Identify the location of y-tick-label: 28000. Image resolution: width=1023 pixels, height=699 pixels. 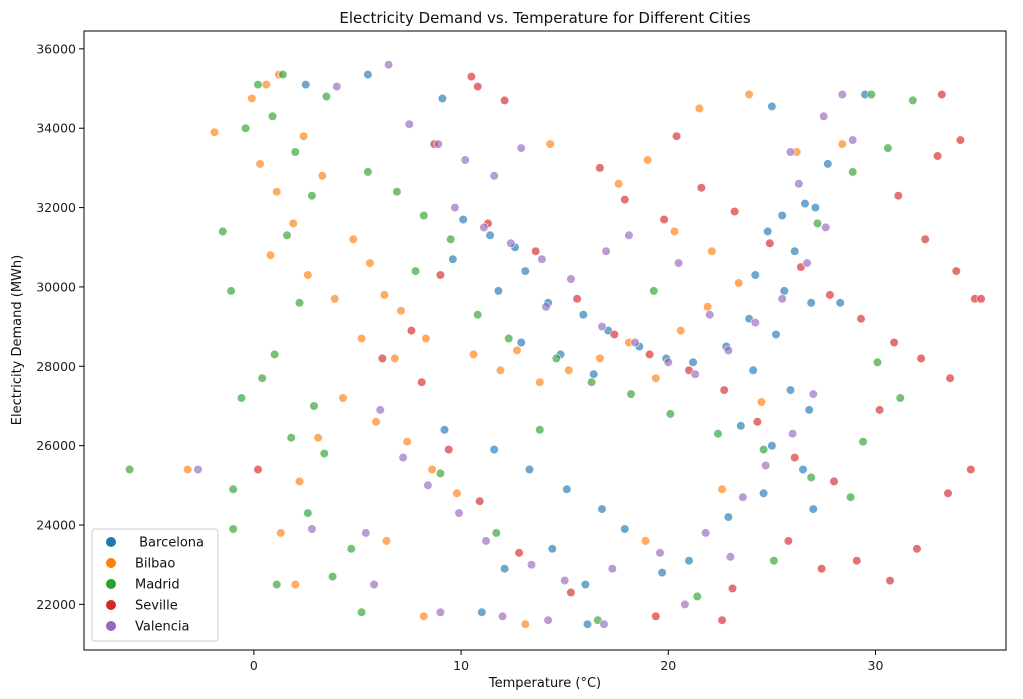
(56, 366).